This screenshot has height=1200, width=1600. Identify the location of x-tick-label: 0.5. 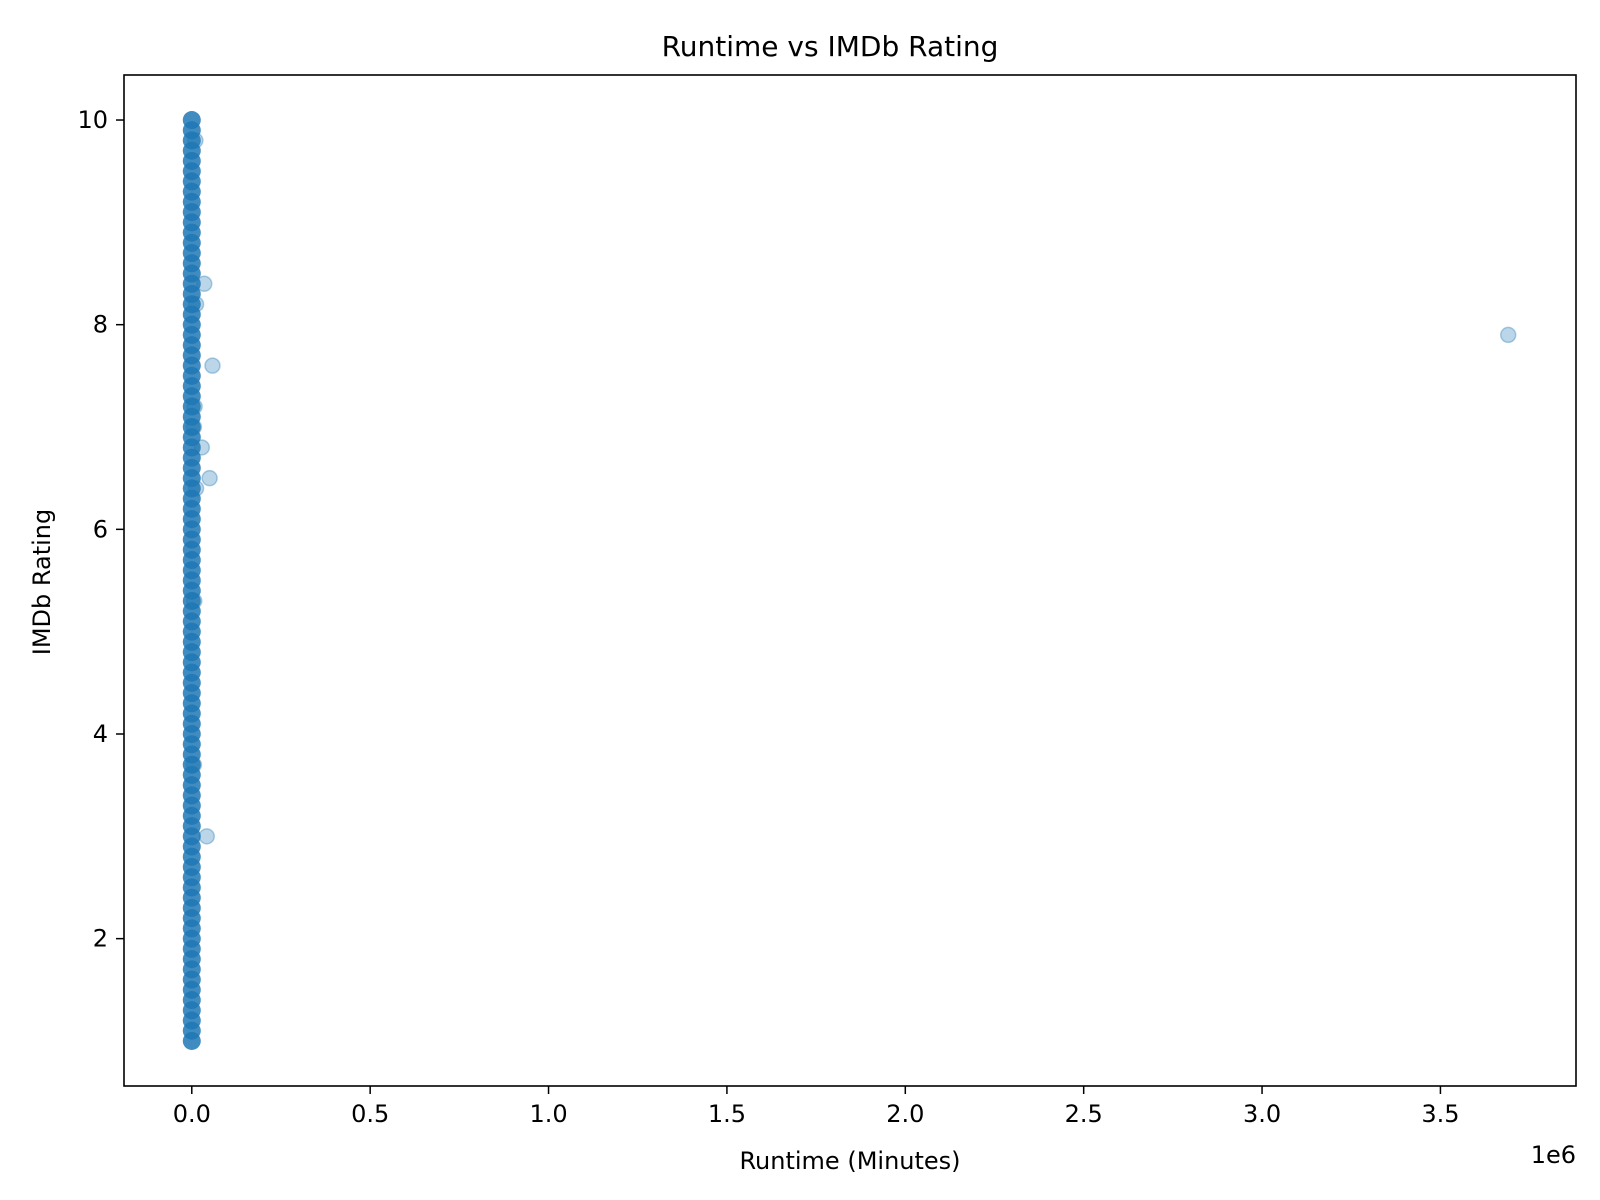
(370, 1114).